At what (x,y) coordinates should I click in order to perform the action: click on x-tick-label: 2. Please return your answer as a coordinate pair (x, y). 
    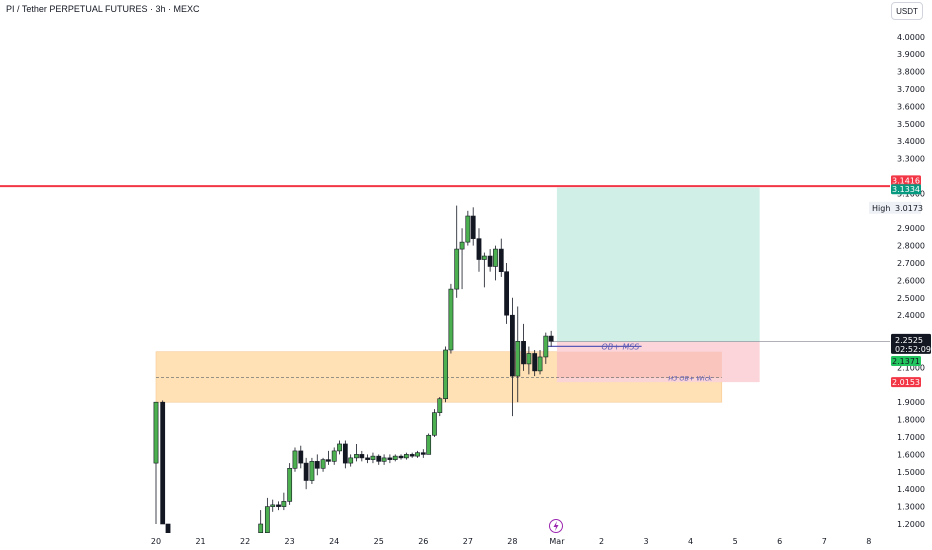
    Looking at the image, I should click on (601, 541).